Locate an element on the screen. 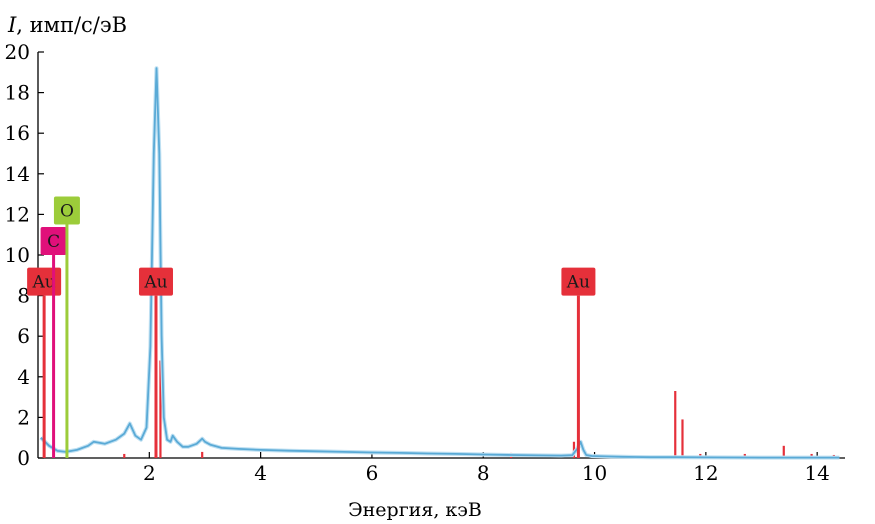 This screenshot has width=875, height=524. y-tick-label: 0 is located at coordinates (23, 458).